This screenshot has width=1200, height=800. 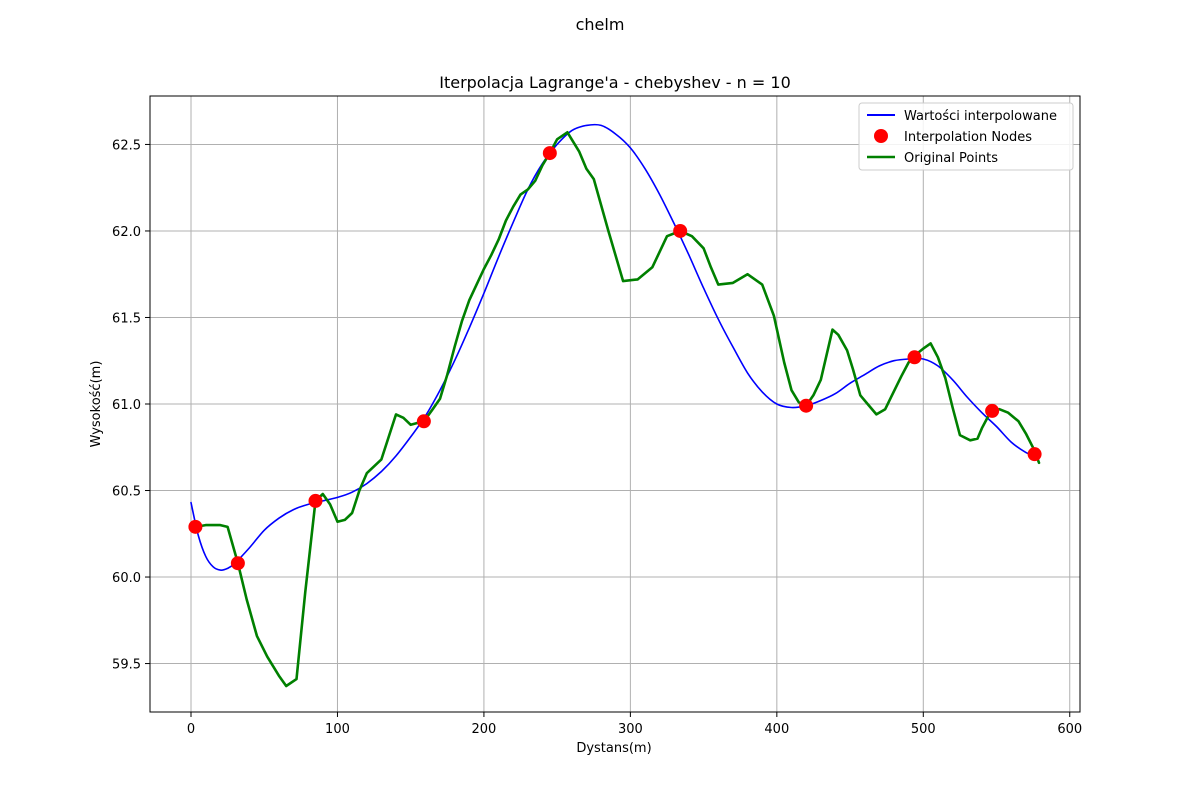 I want to click on x-tick-label: 600, so click(x=1069, y=729).